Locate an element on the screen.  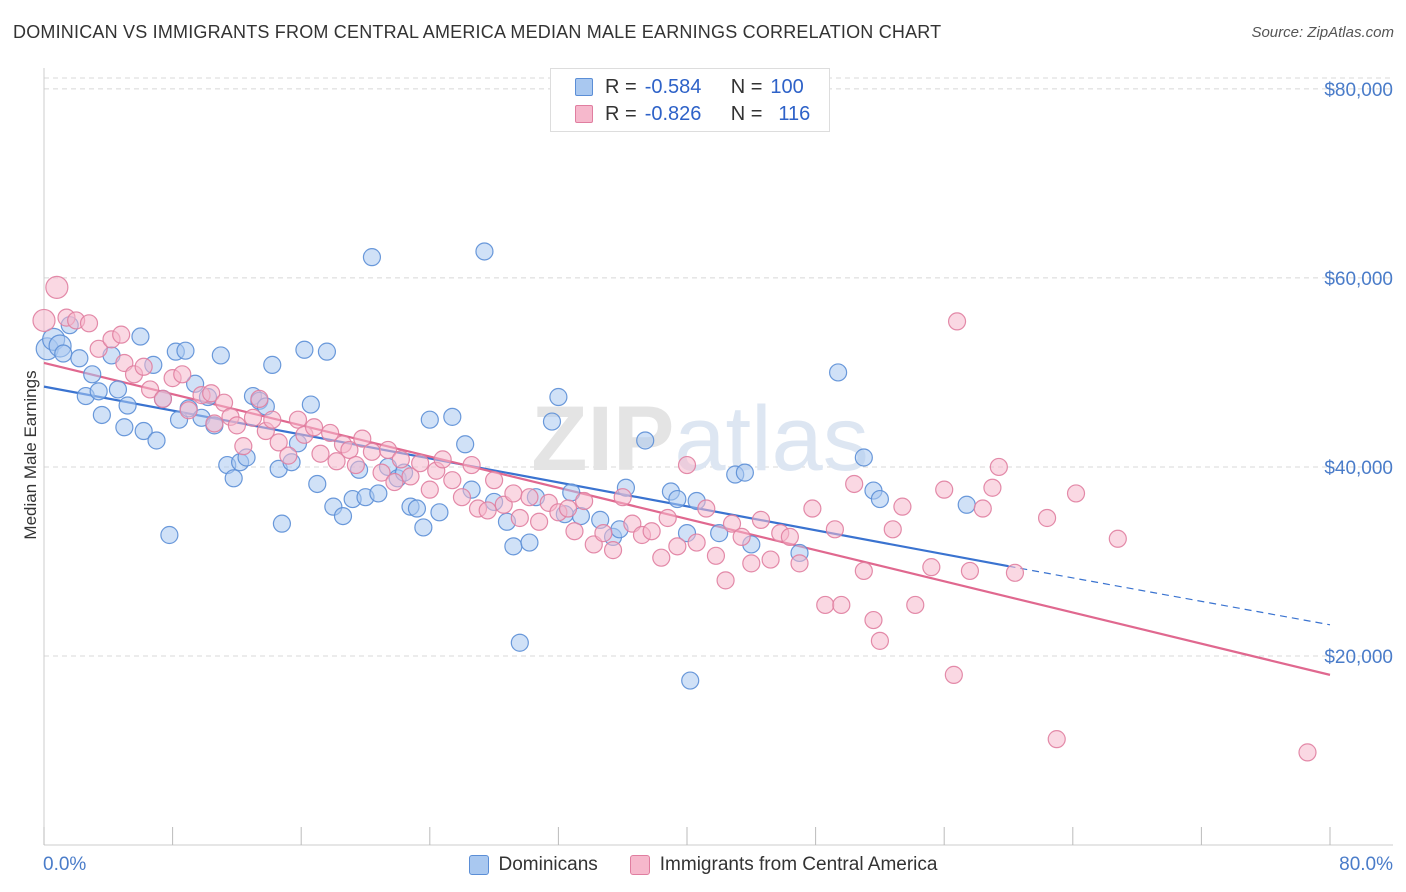
y-tick-label-1: $40,000 is located at coordinates (1358, 468).